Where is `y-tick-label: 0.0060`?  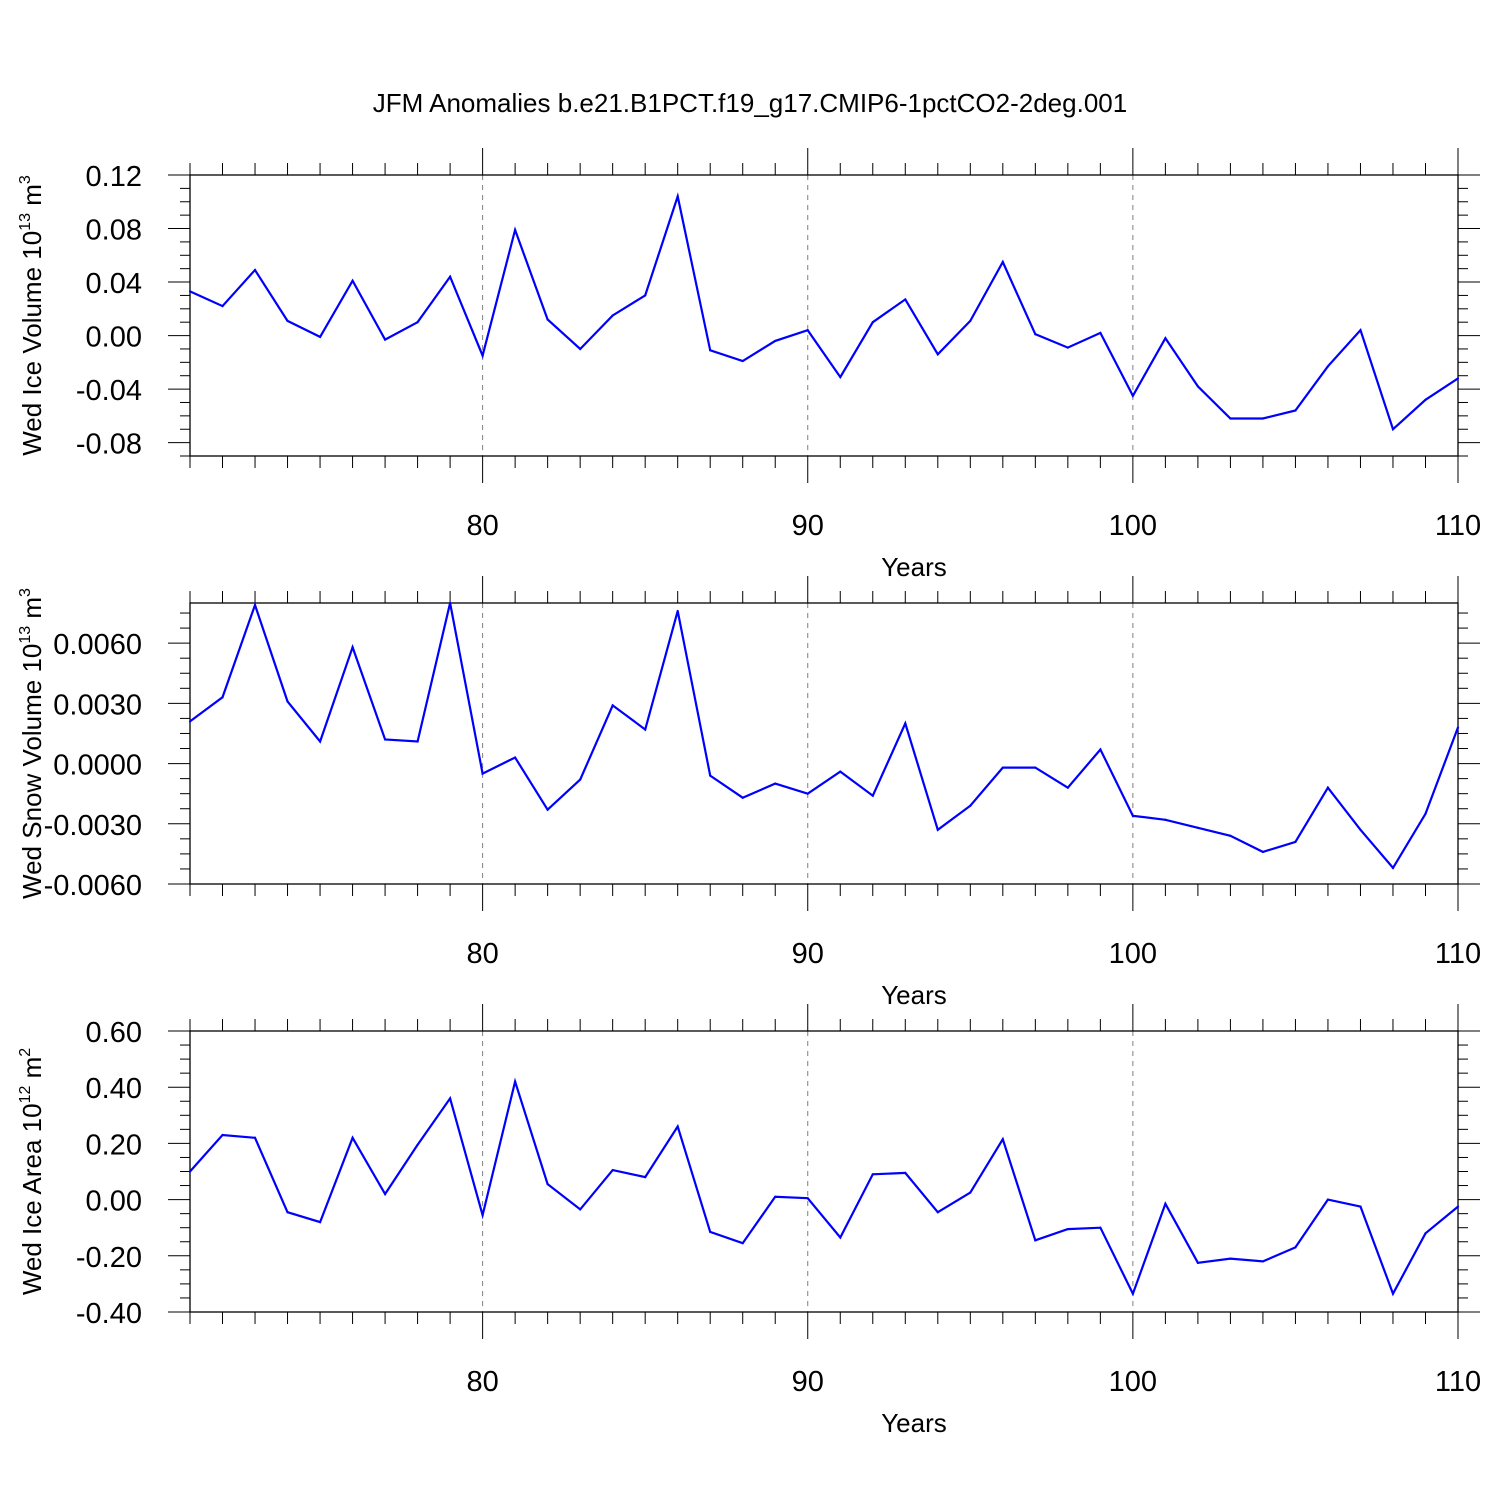
y-tick-label: 0.0060 is located at coordinates (97, 645).